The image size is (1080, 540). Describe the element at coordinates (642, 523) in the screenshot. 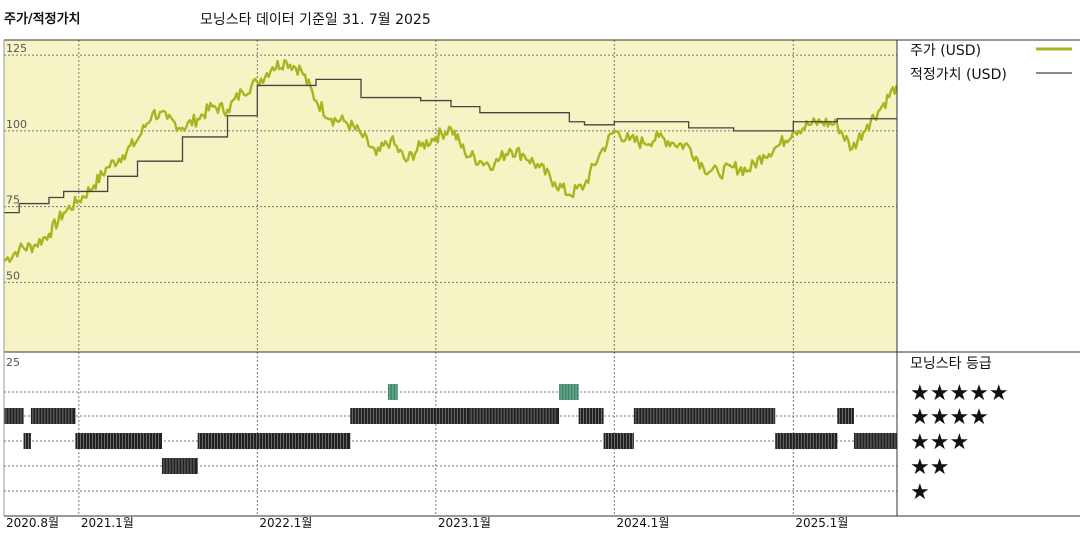

I see `x-tick-label: 2024.1월` at that location.